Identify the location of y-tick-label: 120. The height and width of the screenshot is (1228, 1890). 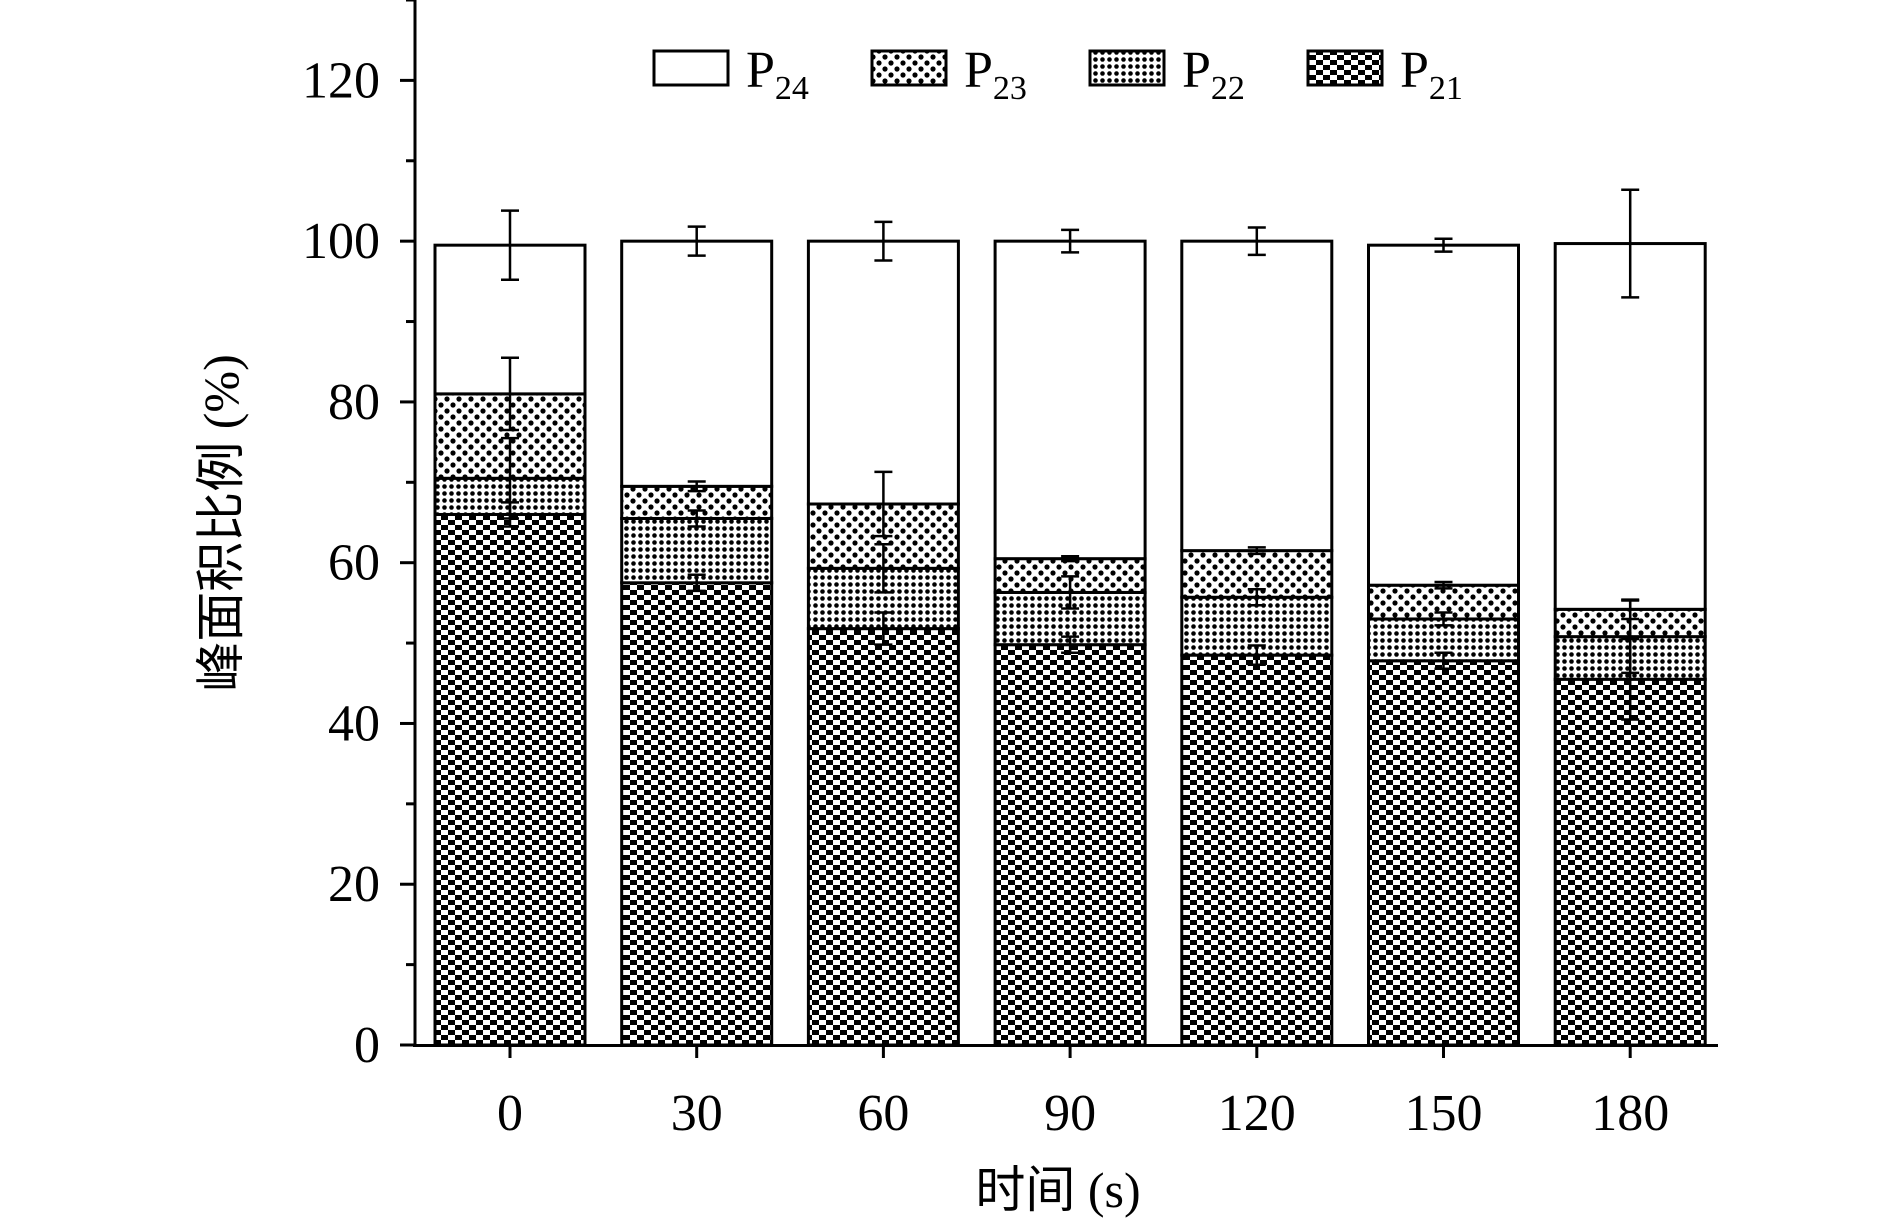
(341, 80).